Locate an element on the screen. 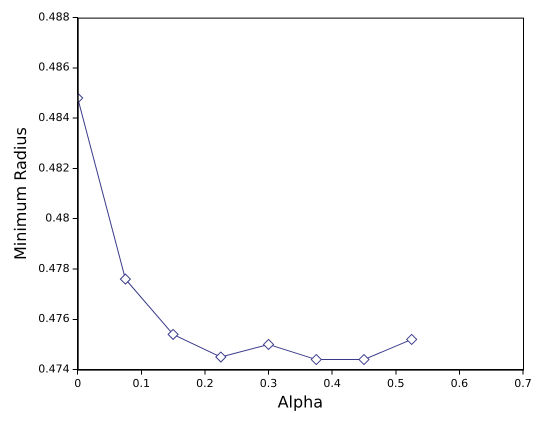  y-tick-label: 0.484 is located at coordinates (54, 117).